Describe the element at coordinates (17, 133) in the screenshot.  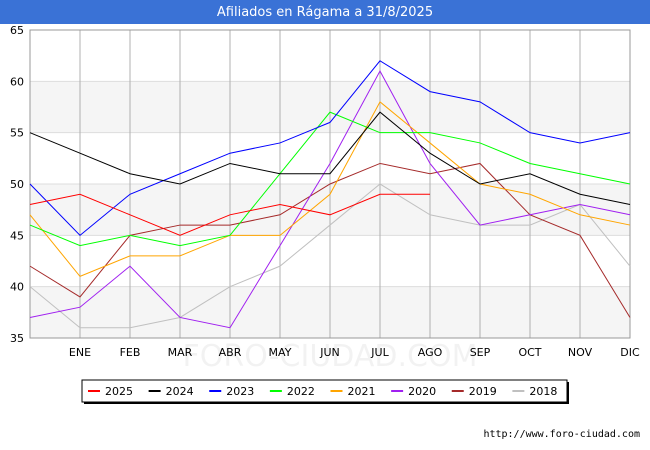
I see `y-tick-label: 55` at that location.